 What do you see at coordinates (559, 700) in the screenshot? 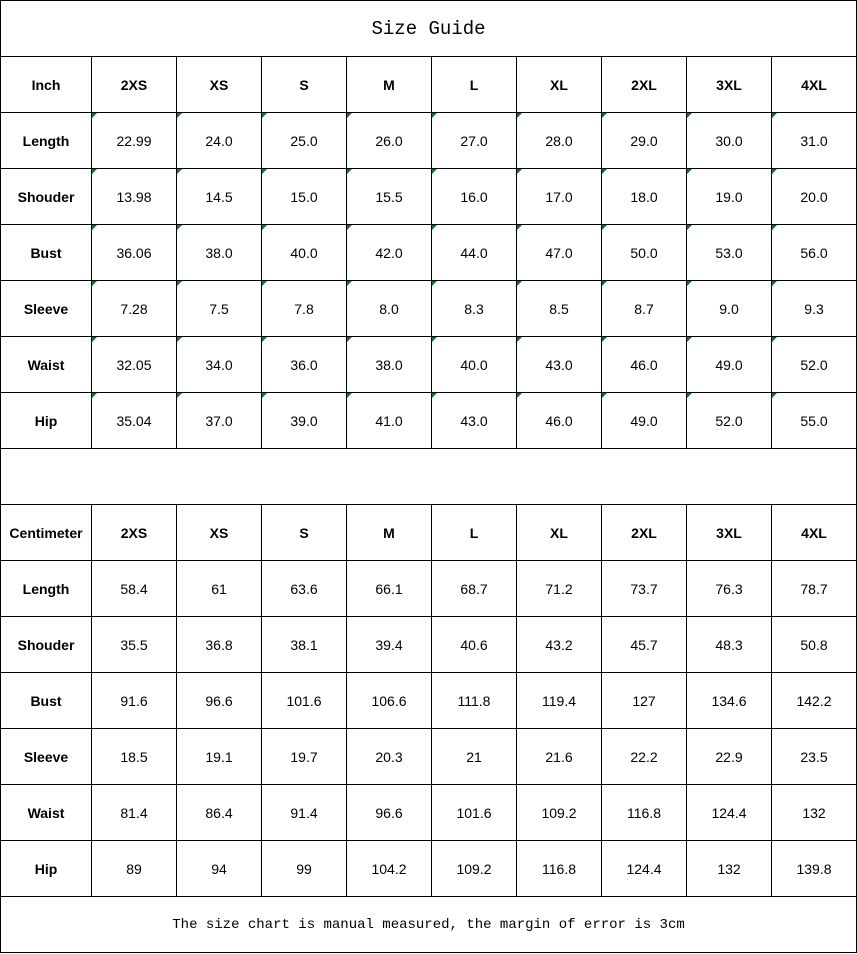
I see `value-cell: 119.4` at bounding box center [559, 700].